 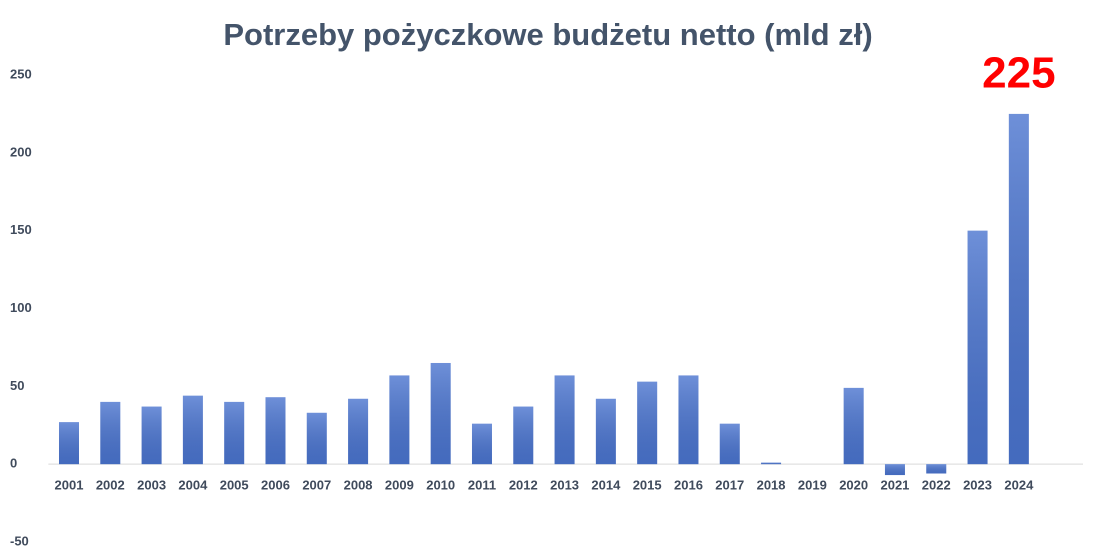 I want to click on x-tick-label: 2005, so click(x=234, y=484).